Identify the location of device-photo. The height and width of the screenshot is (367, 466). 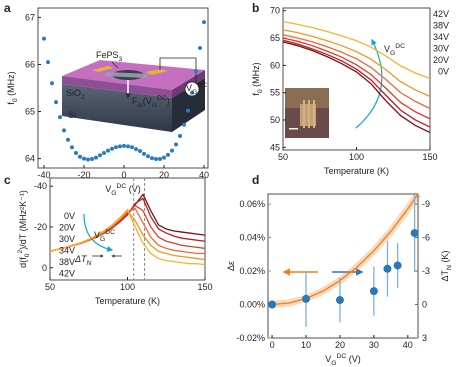
(307, 113).